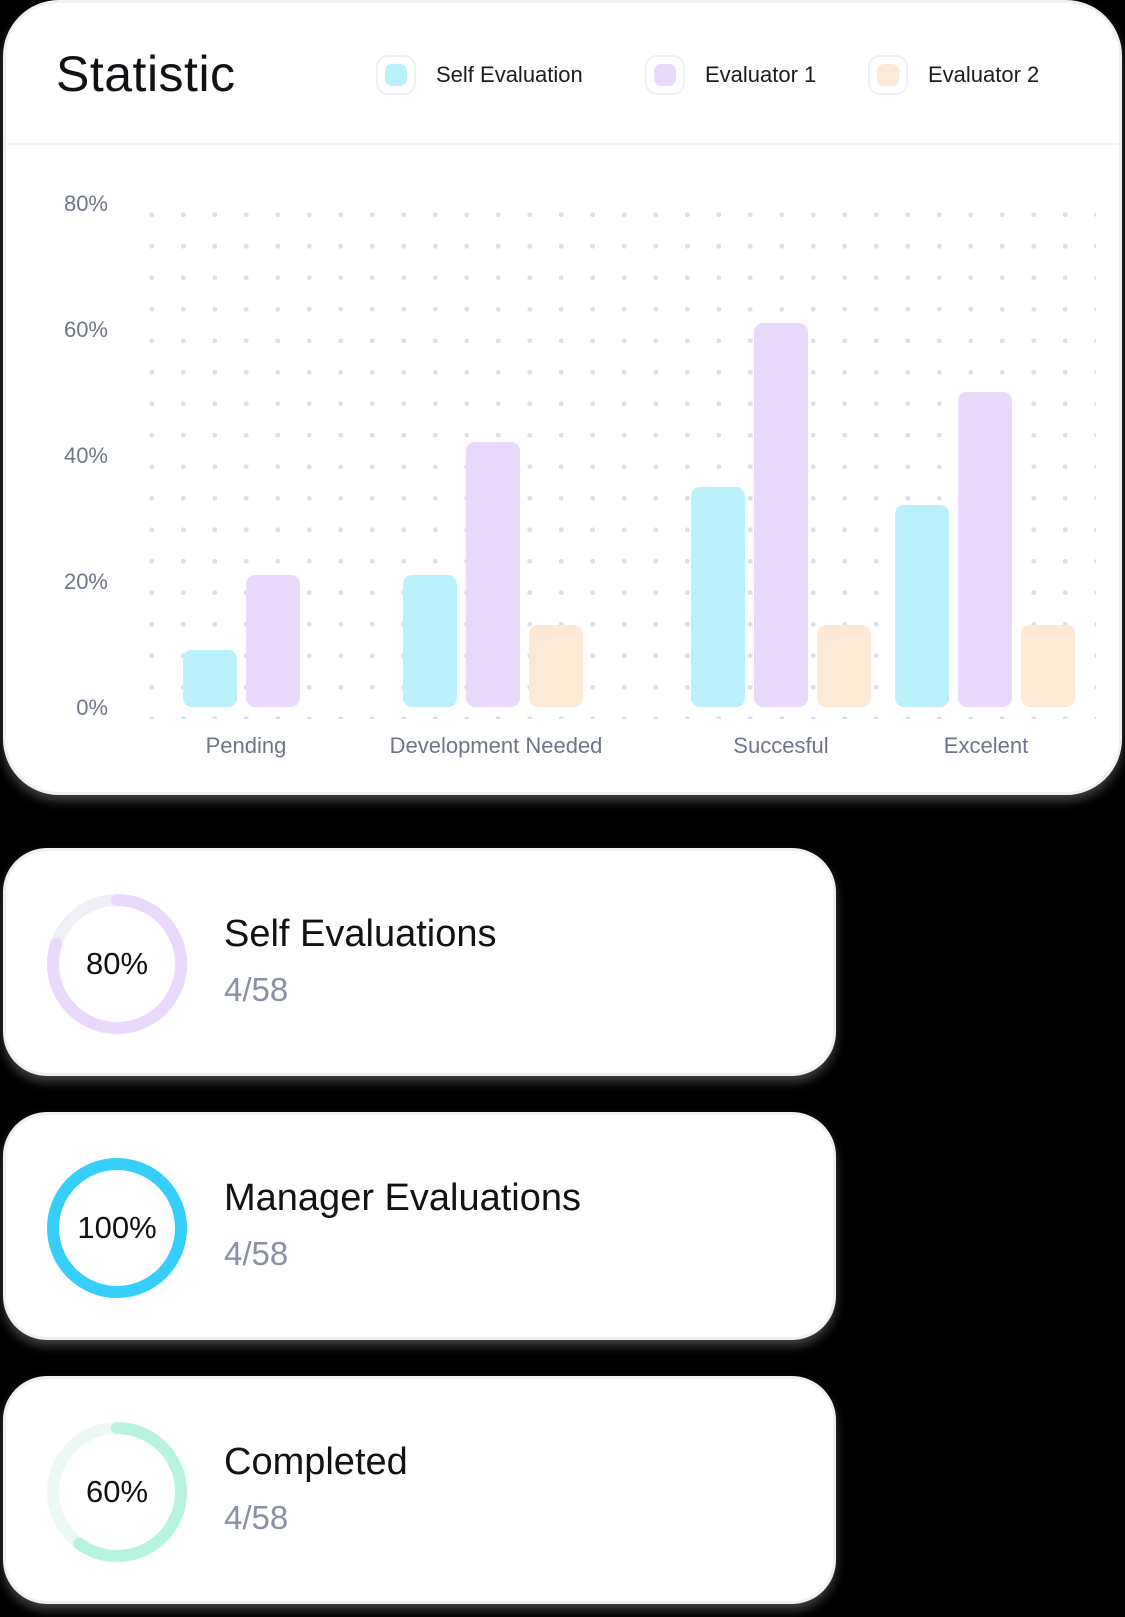 The height and width of the screenshot is (1617, 1125). Describe the element at coordinates (360, 934) in the screenshot. I see `progress-title: Self Evaluations` at that location.